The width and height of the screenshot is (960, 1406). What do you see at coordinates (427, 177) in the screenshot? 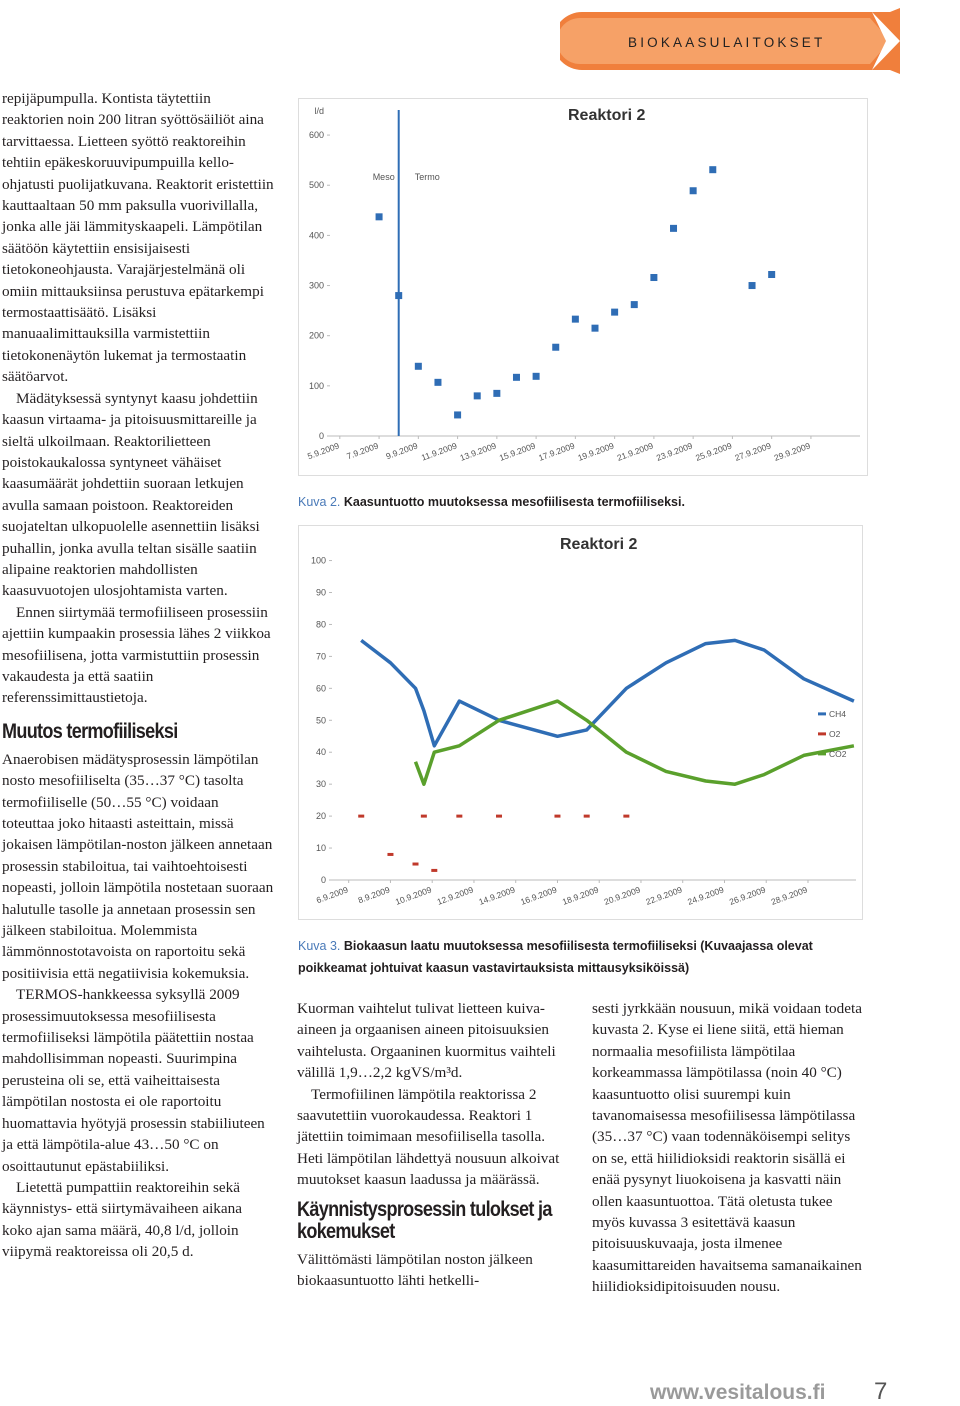
I see `annotation: Termo` at bounding box center [427, 177].